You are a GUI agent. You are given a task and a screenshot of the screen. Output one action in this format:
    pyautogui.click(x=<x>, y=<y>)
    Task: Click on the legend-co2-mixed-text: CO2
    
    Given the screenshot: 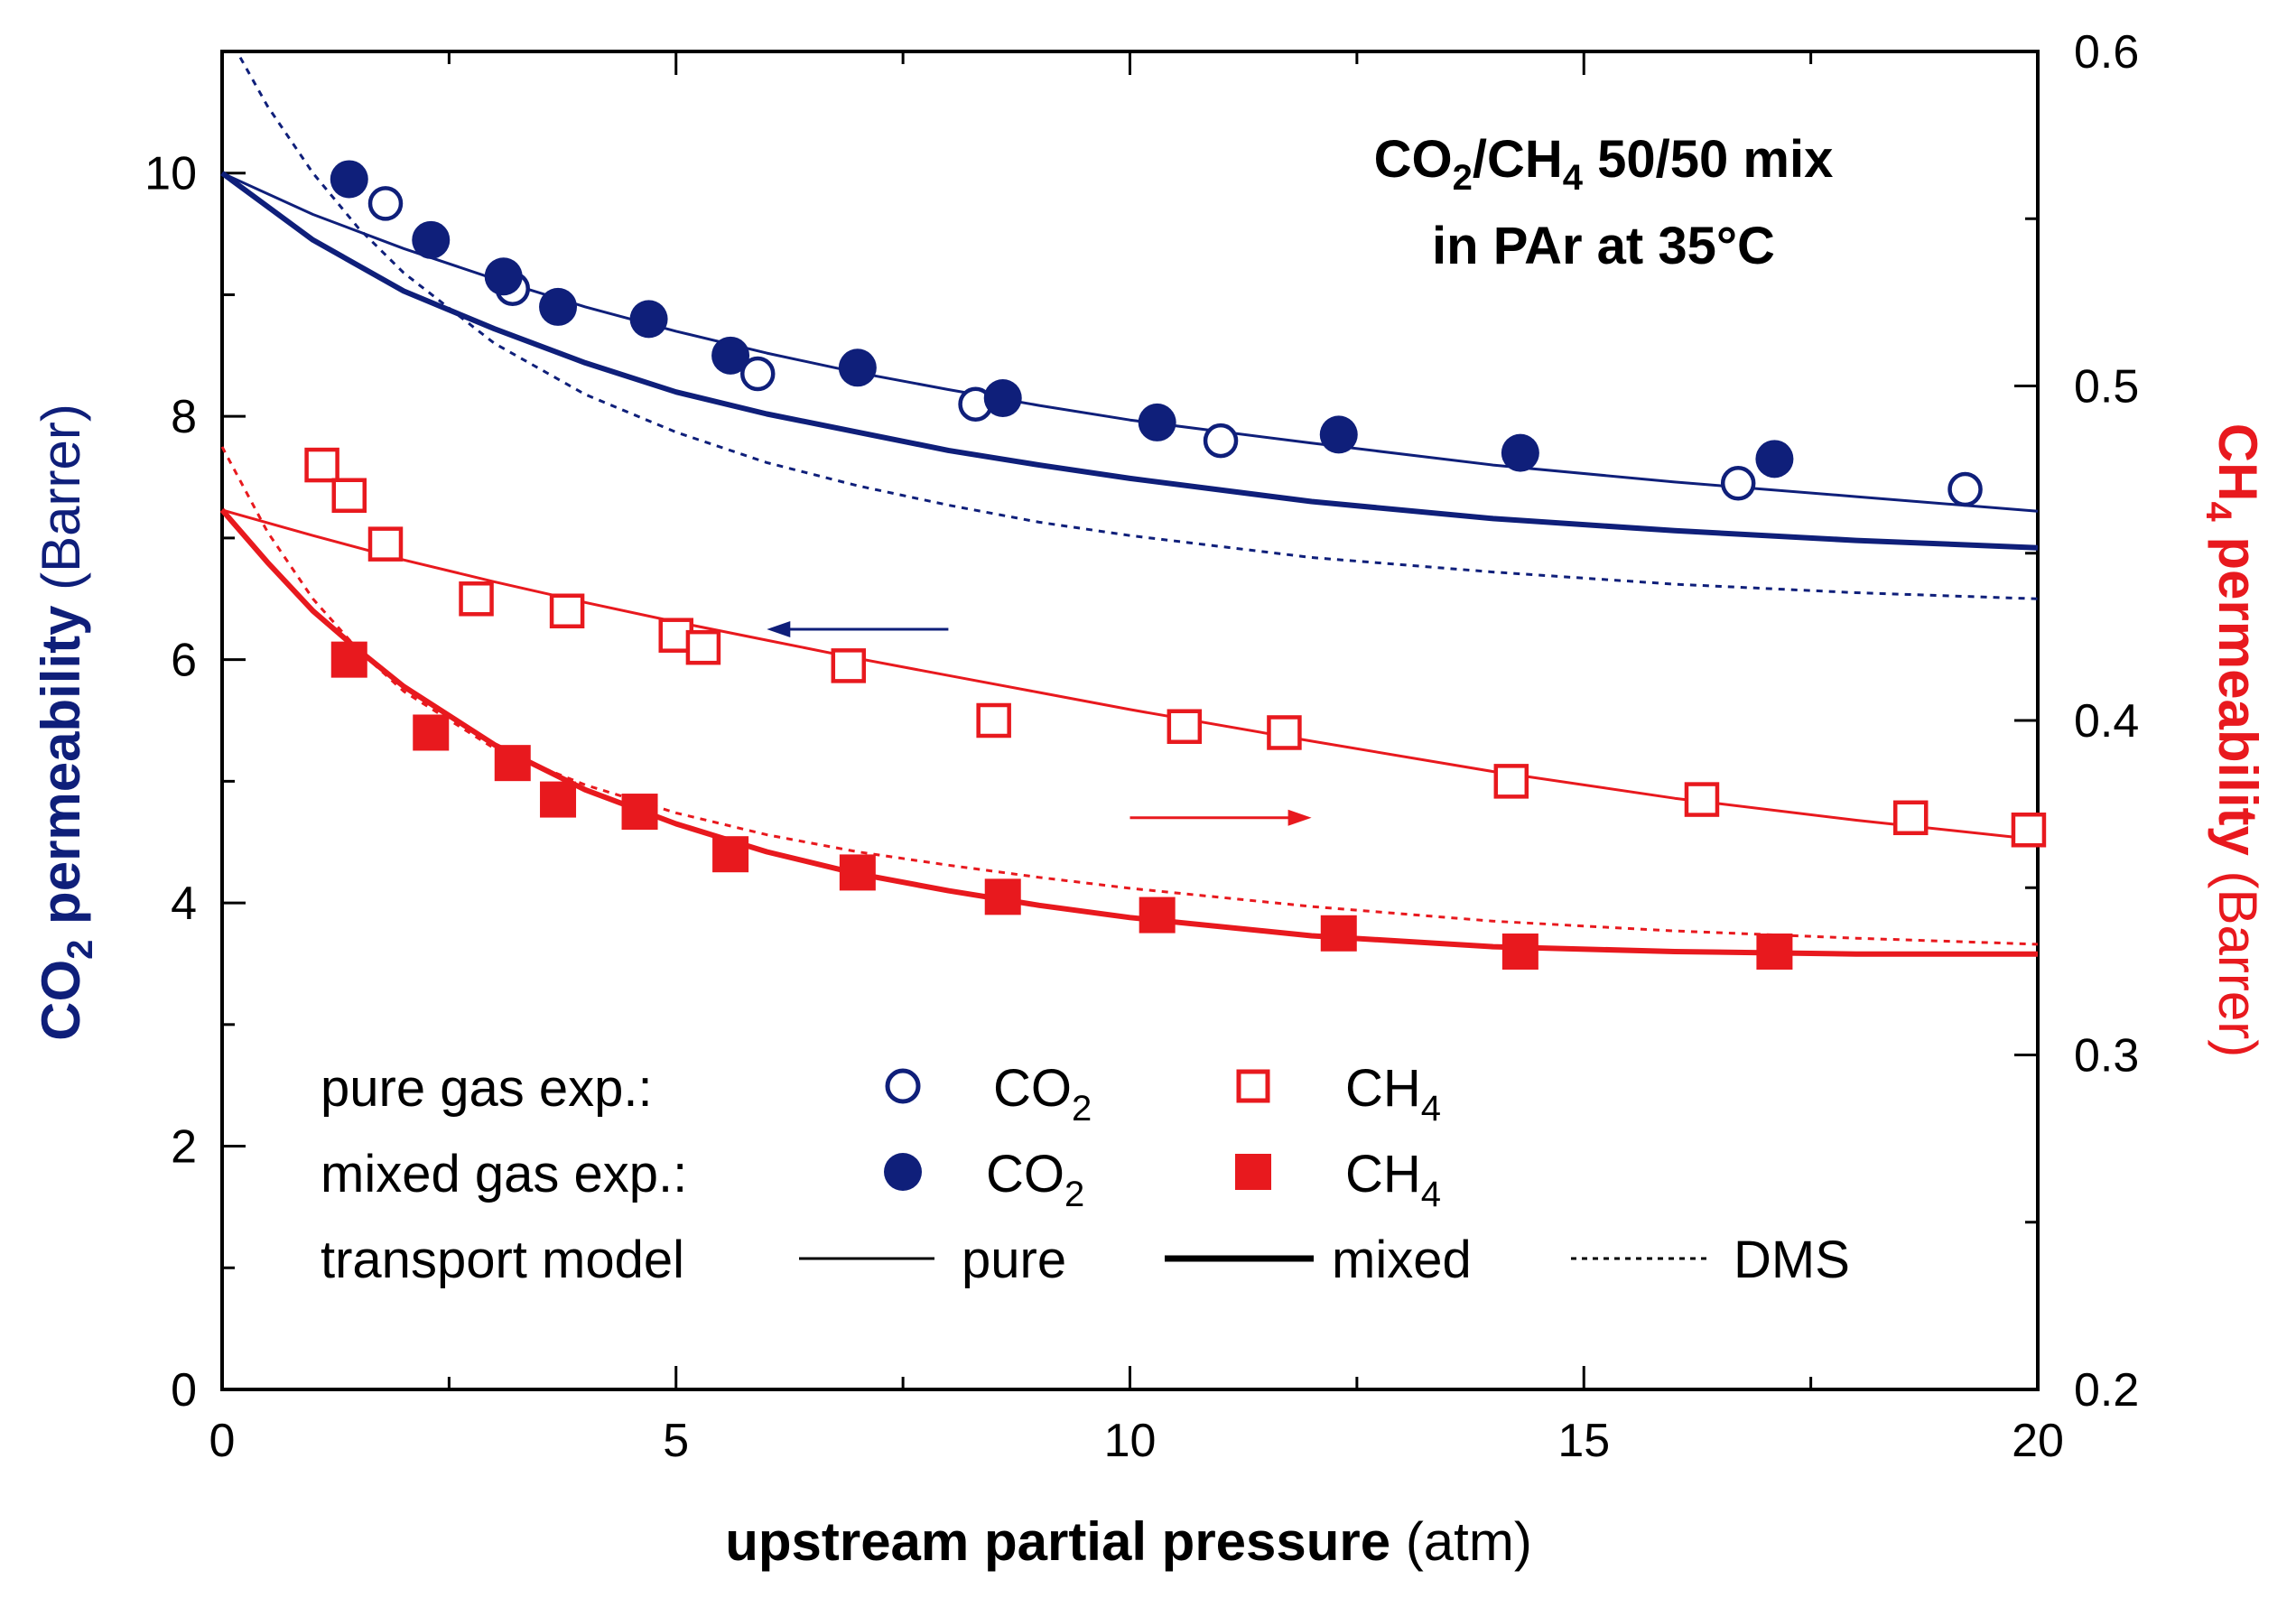 What is the action you would take?
    pyautogui.click(x=1035, y=1180)
    